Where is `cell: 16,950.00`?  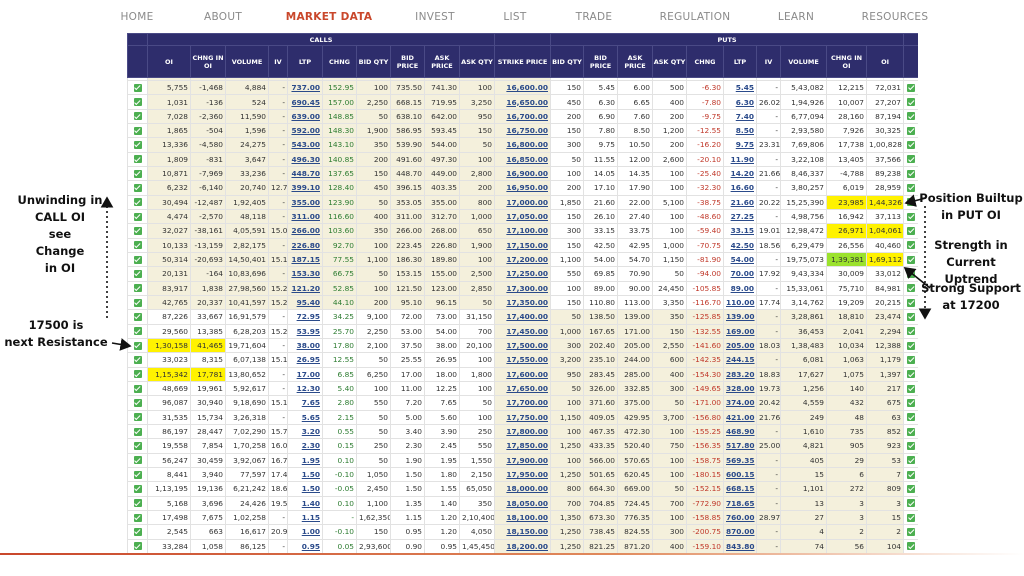 cell: 16,950.00 is located at coordinates (522, 188).